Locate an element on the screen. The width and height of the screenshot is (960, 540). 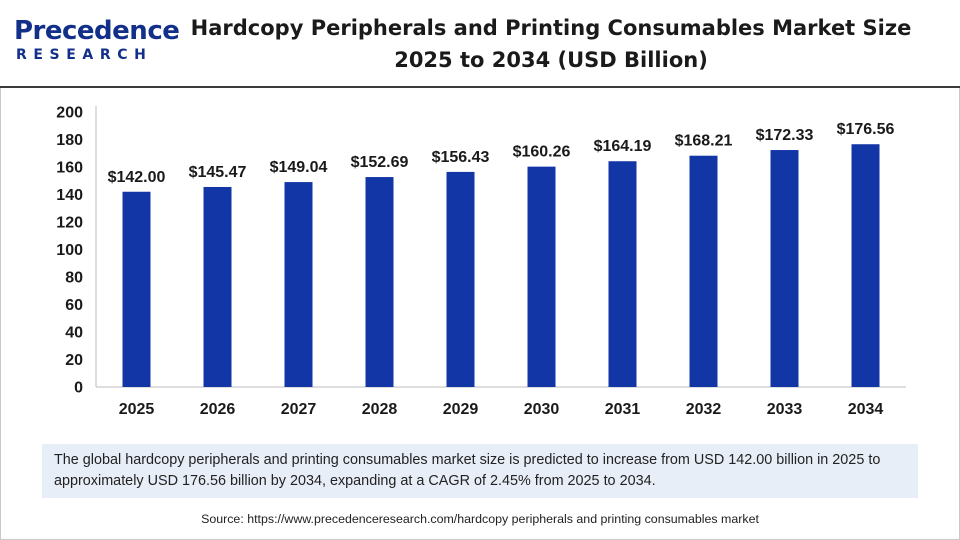
y-tick-label: 140 is located at coordinates (69, 195).